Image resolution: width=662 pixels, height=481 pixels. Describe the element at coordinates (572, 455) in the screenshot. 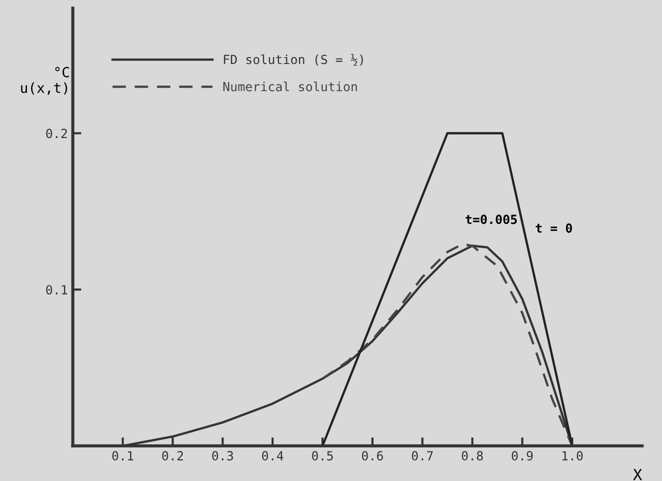

I see `x-tick-label: 1.0` at that location.